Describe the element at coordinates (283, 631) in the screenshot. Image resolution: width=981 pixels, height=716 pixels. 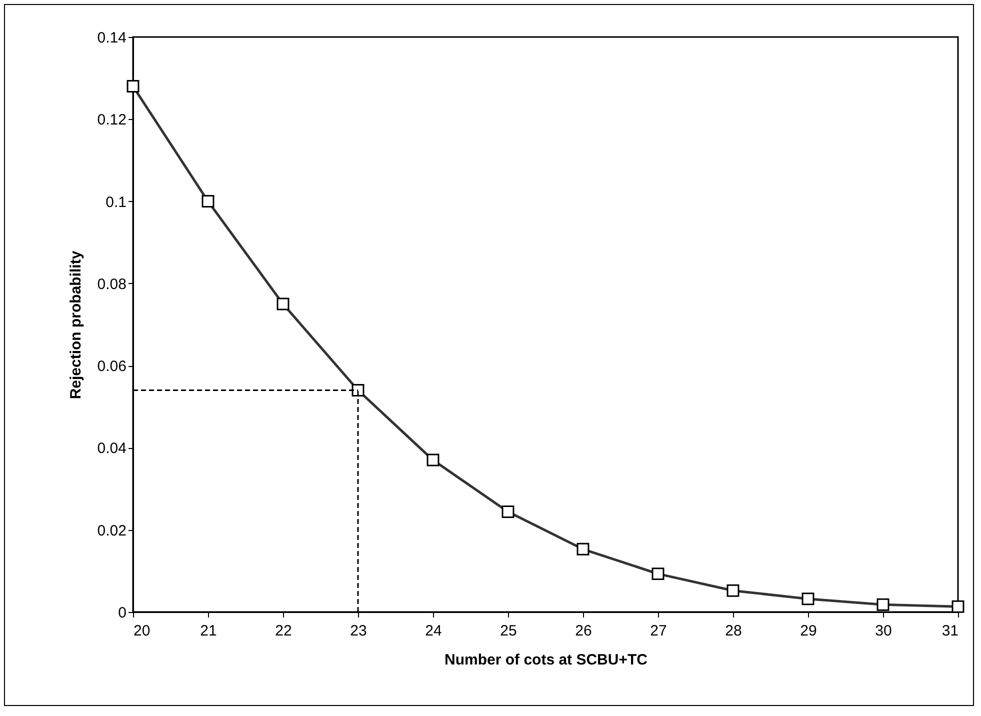
I see `x-tick-label: 22` at that location.